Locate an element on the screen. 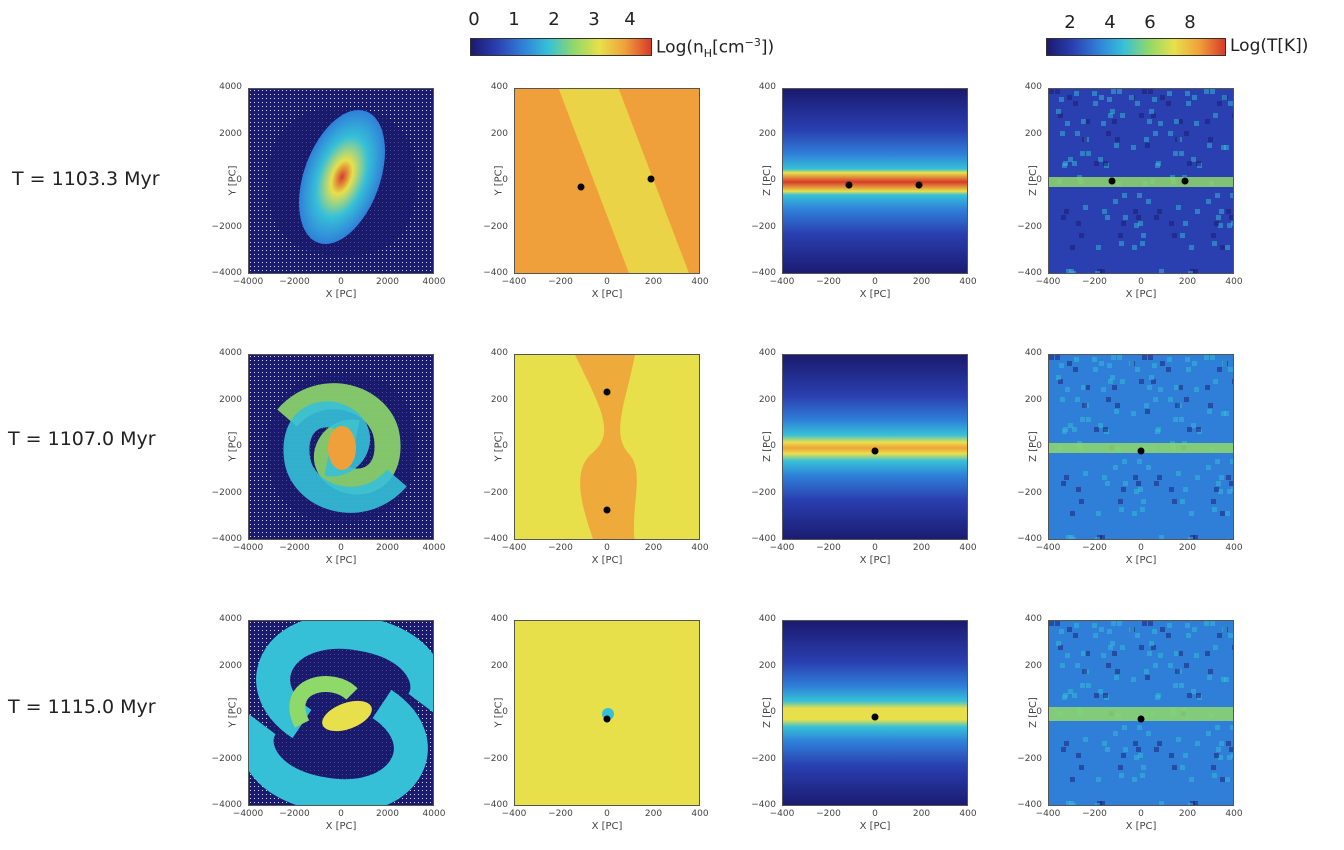 The image size is (1344, 850). x-tick-label: 2000 is located at coordinates (387, 814).